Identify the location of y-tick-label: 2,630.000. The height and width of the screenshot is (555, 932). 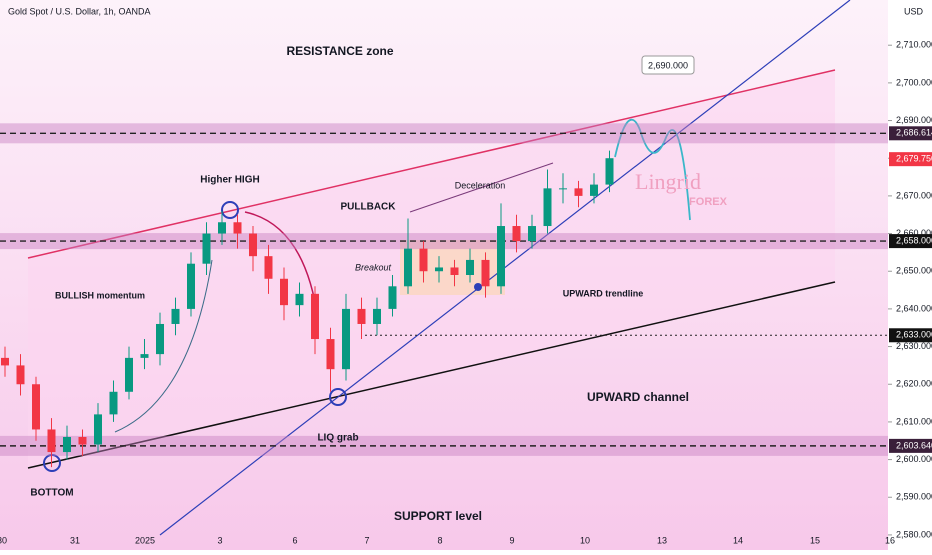
(914, 346).